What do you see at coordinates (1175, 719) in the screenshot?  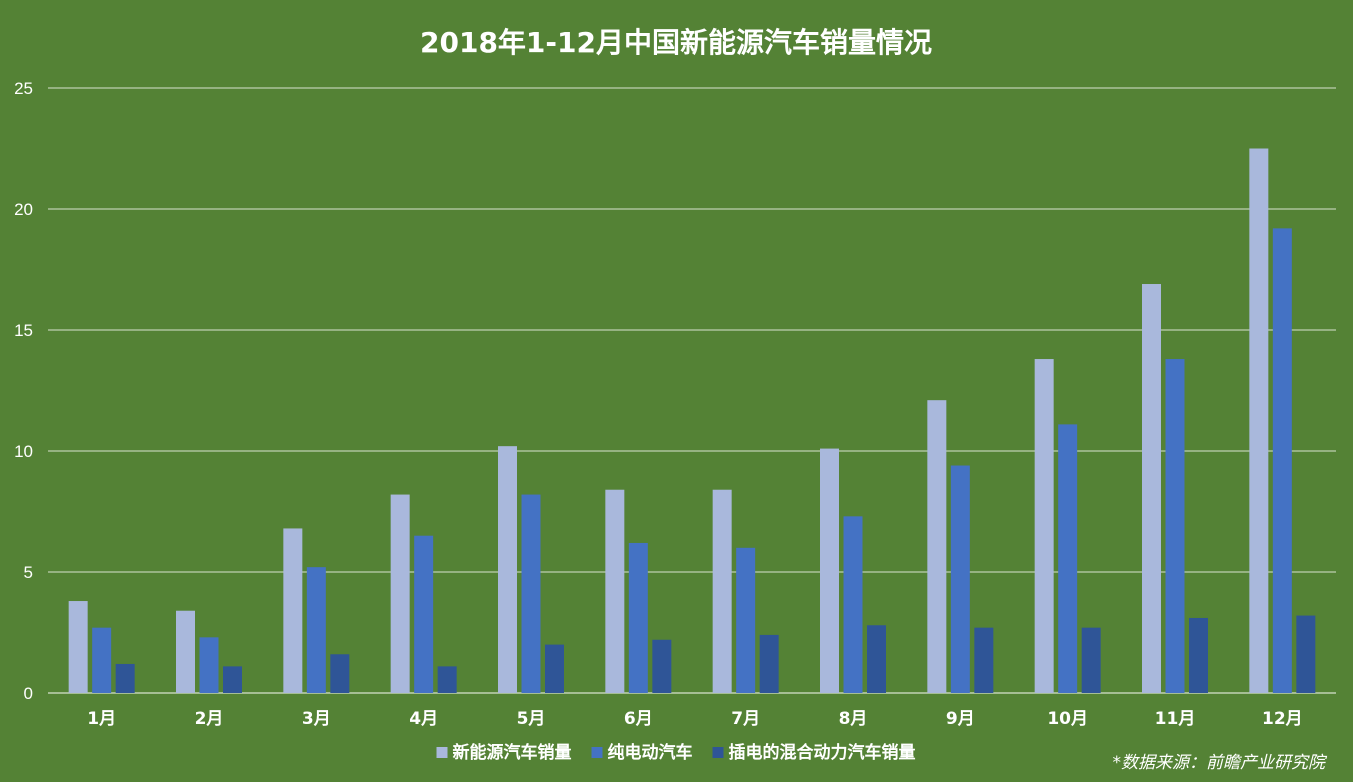 I see `x-tick-label: 11月` at bounding box center [1175, 719].